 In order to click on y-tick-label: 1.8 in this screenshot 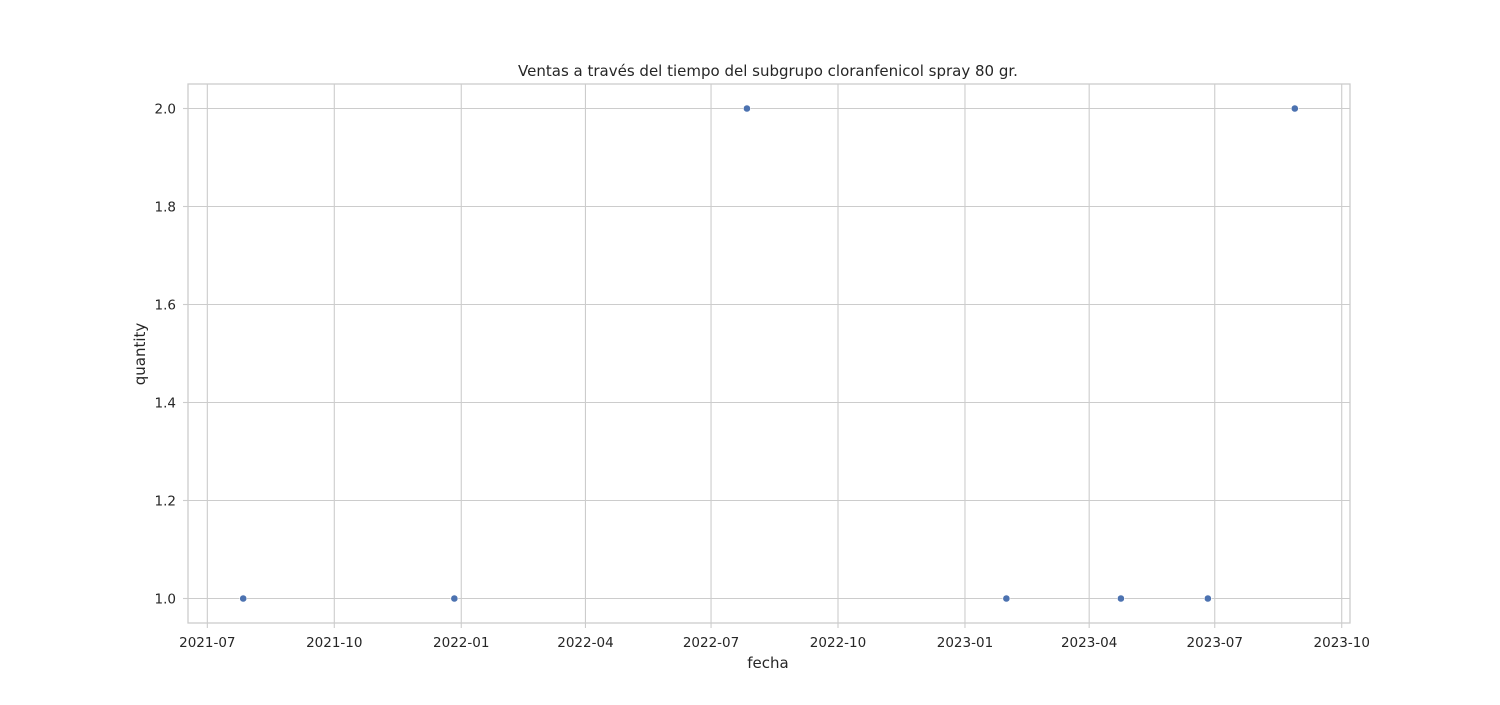, I will do `click(165, 208)`.